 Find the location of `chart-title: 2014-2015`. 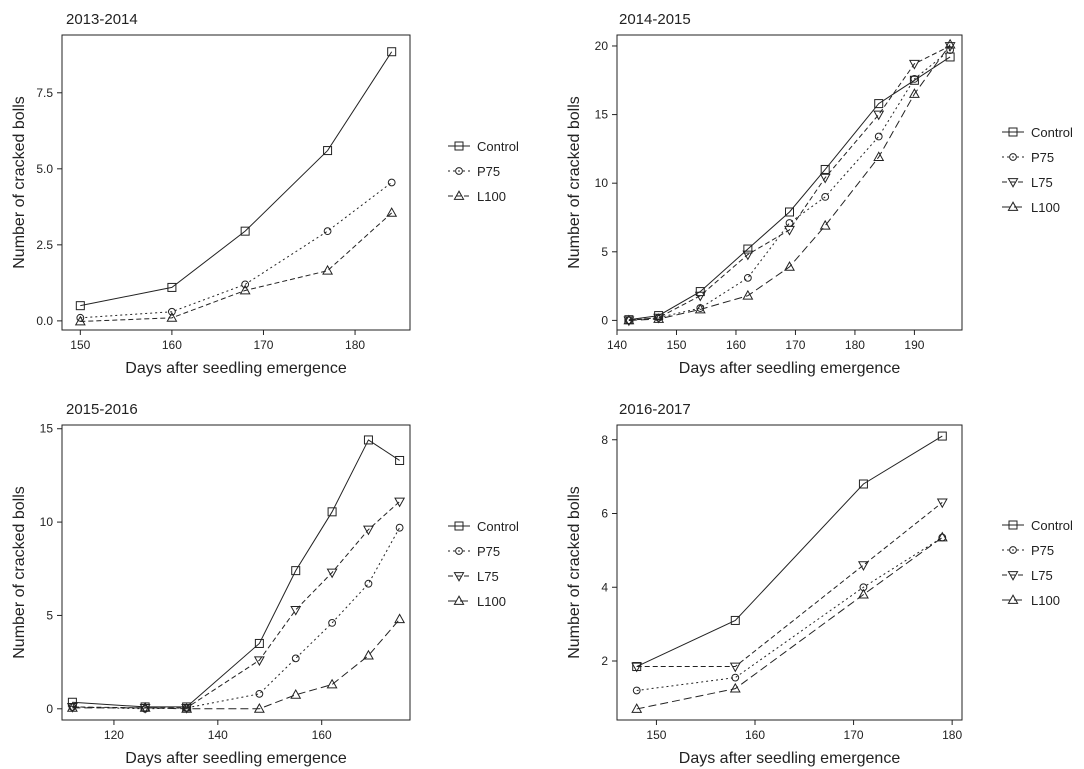

chart-title: 2014-2015 is located at coordinates (655, 19).